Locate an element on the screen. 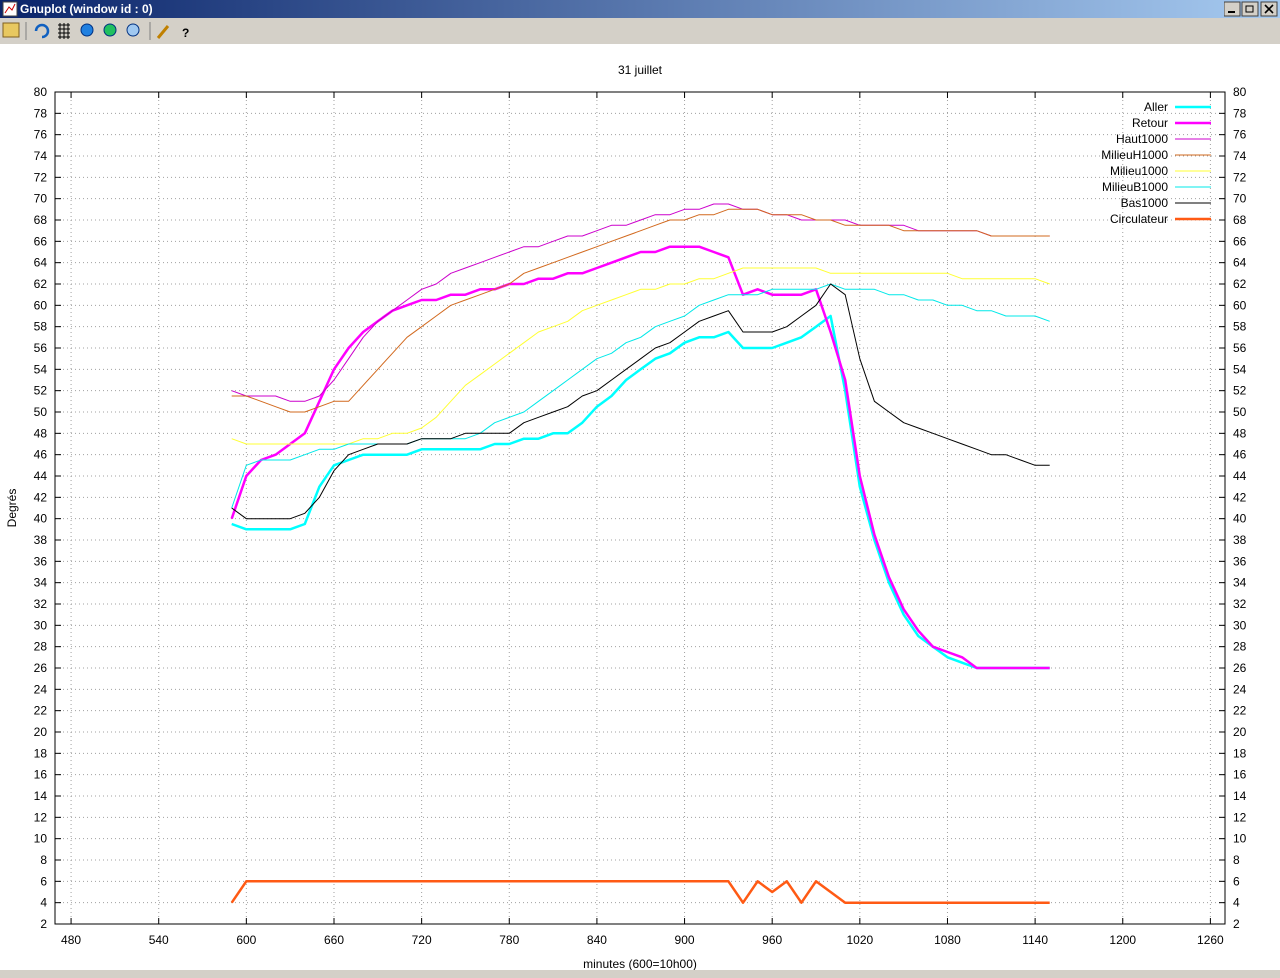 This screenshot has height=978, width=1280. autoscale-button is located at coordinates (133, 30).